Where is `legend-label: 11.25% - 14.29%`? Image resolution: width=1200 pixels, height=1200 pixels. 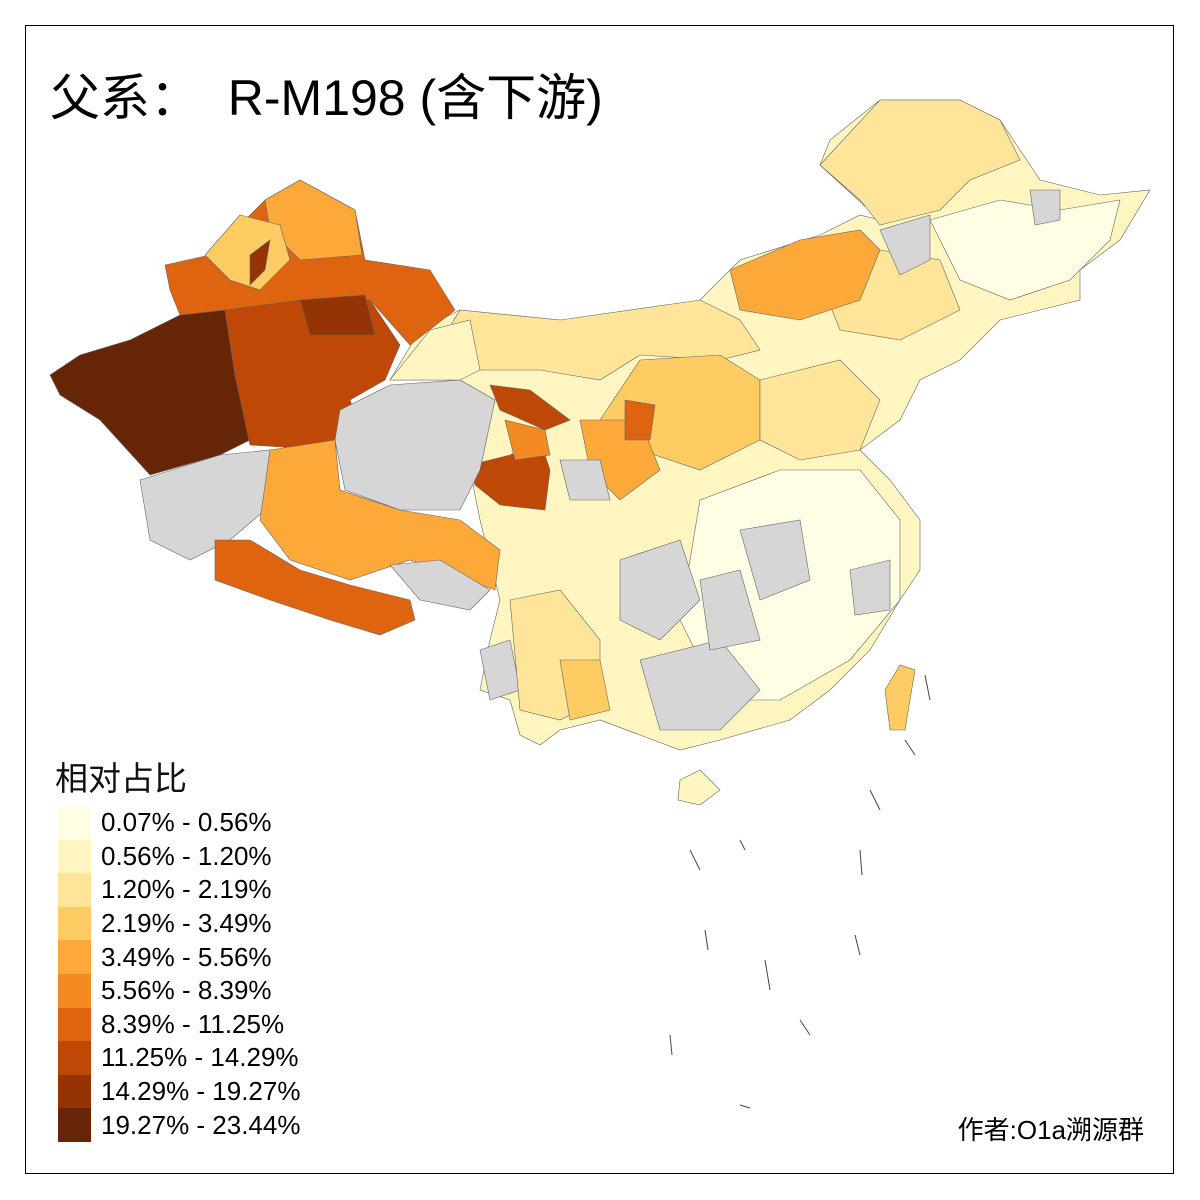
legend-label: 11.25% - 14.29% is located at coordinates (200, 1057).